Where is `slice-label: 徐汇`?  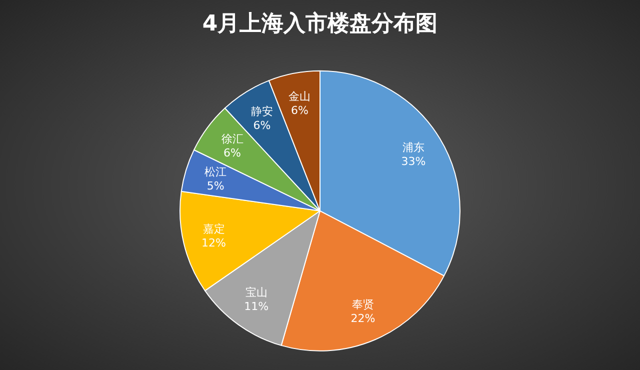 slice-label: 徐汇 is located at coordinates (232, 139).